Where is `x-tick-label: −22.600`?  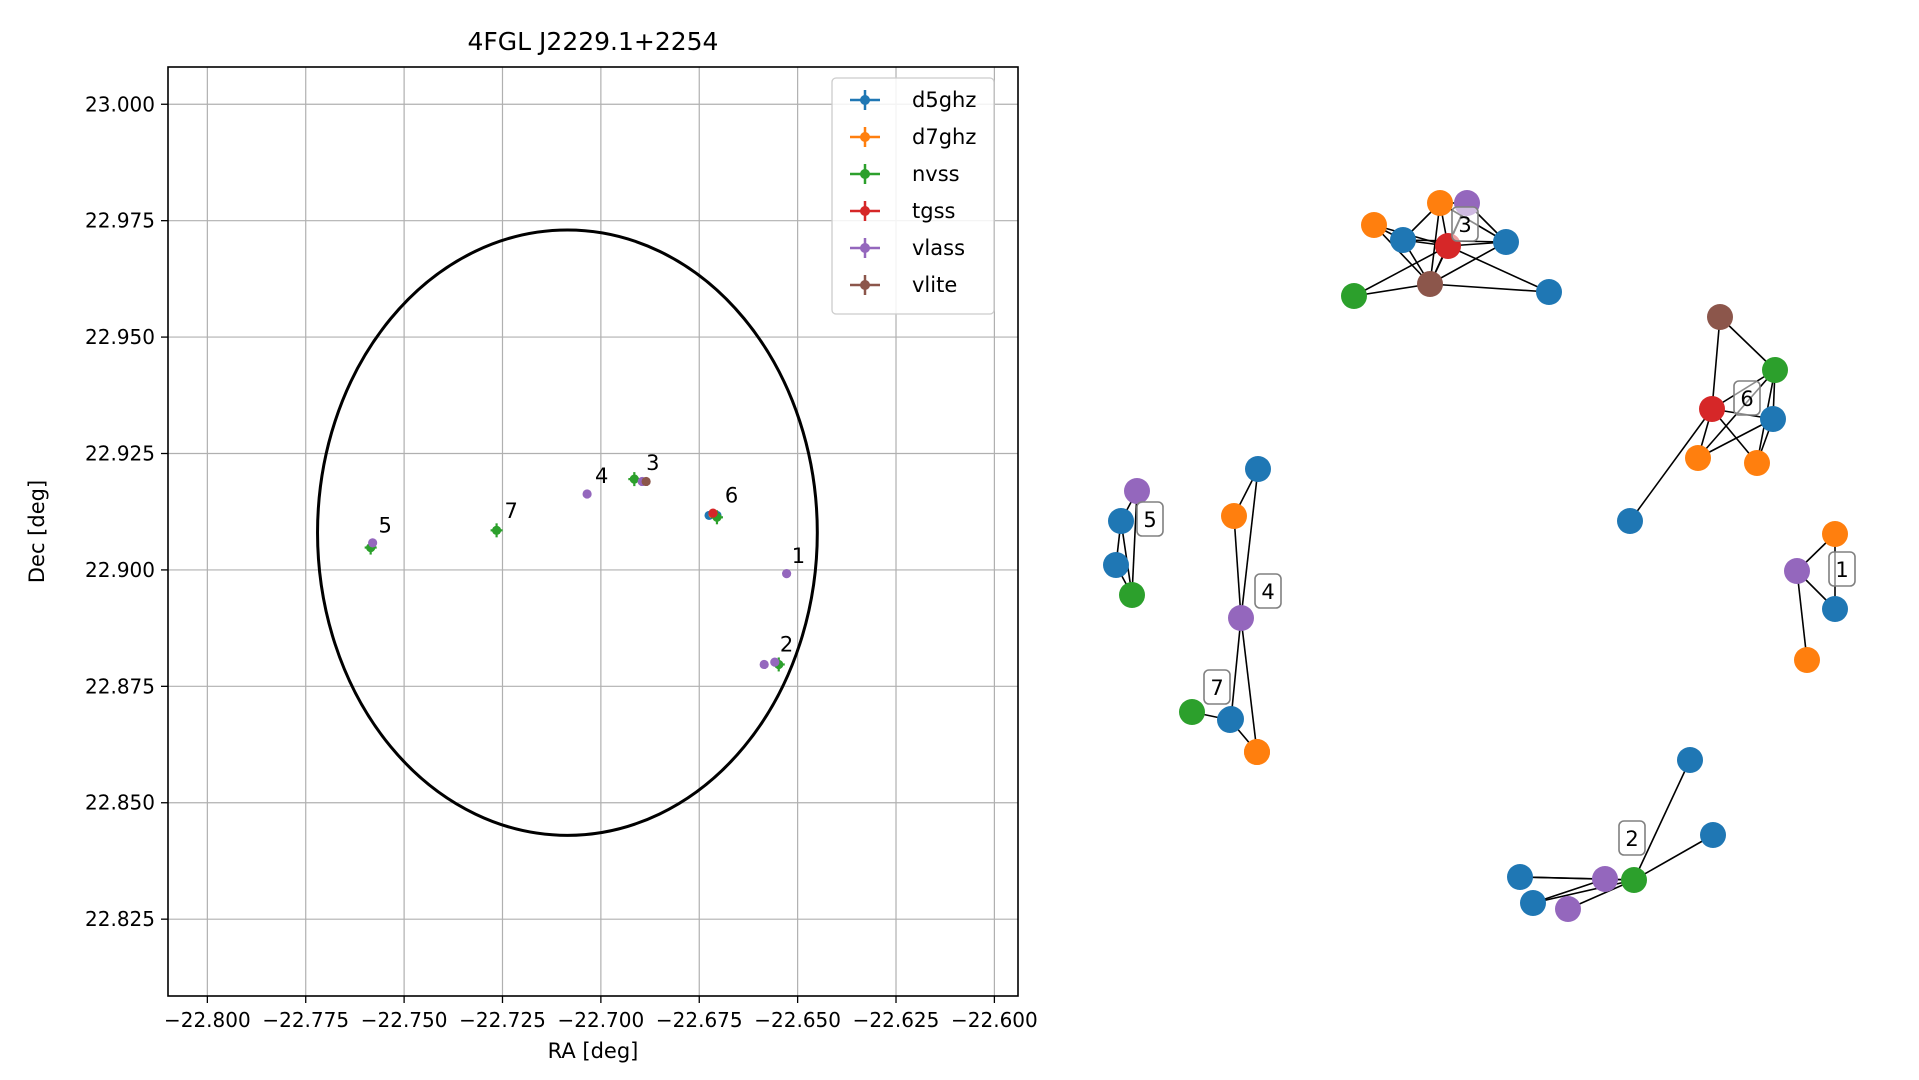 x-tick-label: −22.600 is located at coordinates (994, 1020).